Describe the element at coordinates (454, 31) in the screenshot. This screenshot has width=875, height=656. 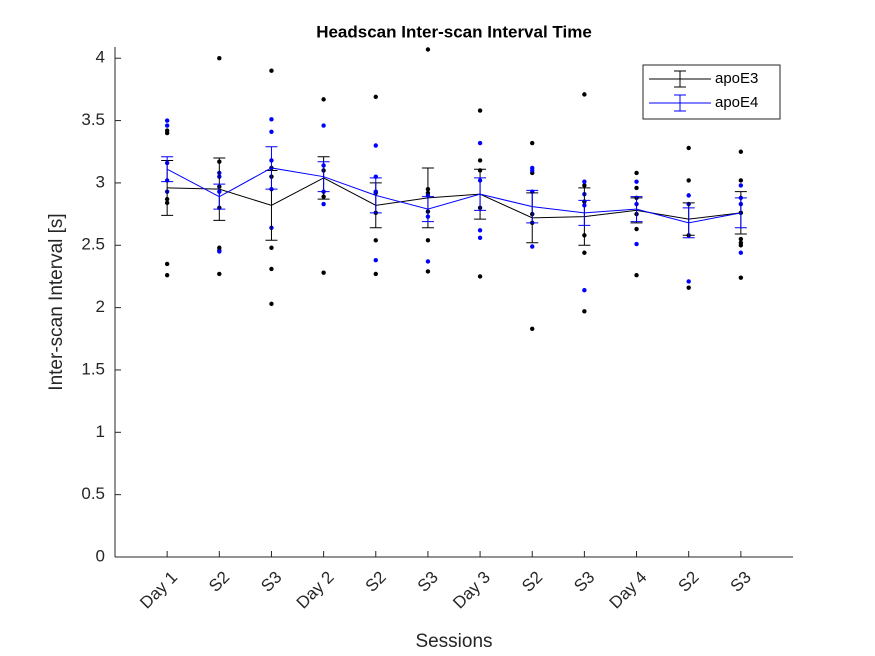
I see `chart-title: Headscan Inter-scan Interval Time` at that location.